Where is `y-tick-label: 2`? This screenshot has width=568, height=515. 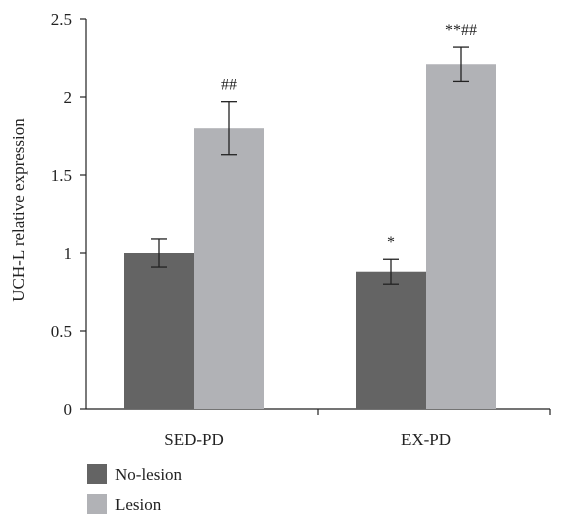
y-tick-label: 2 is located at coordinates (68, 97).